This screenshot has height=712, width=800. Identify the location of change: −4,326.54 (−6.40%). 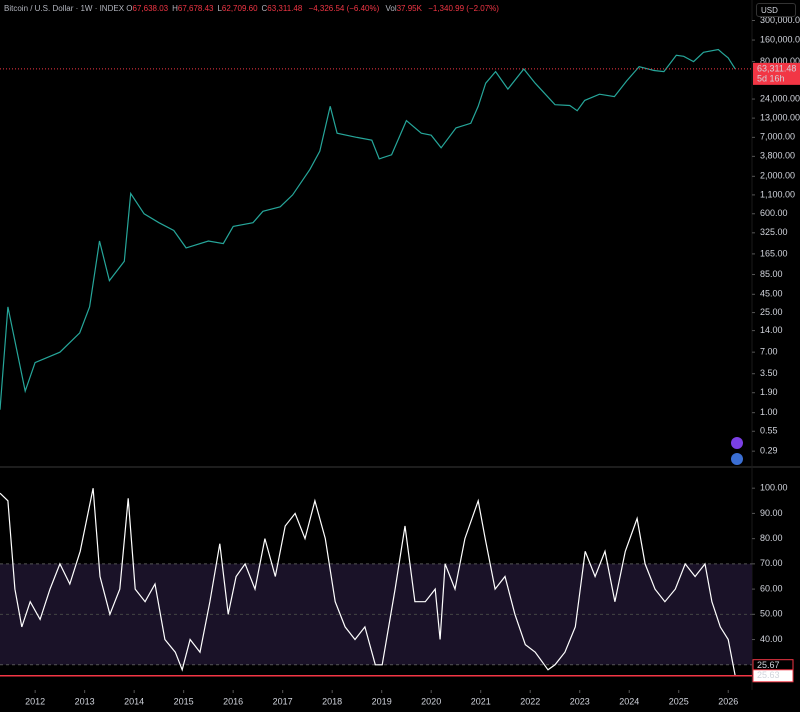
(344, 8).